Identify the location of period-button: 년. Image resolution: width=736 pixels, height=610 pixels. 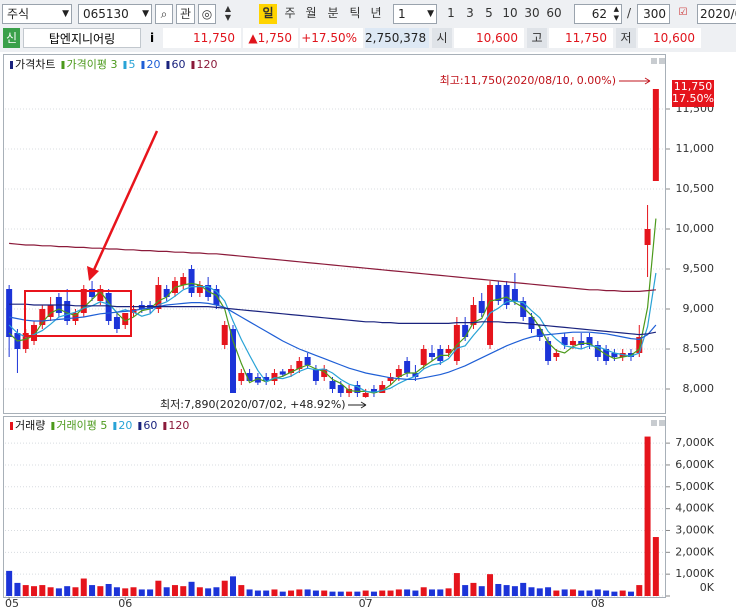
(376, 13).